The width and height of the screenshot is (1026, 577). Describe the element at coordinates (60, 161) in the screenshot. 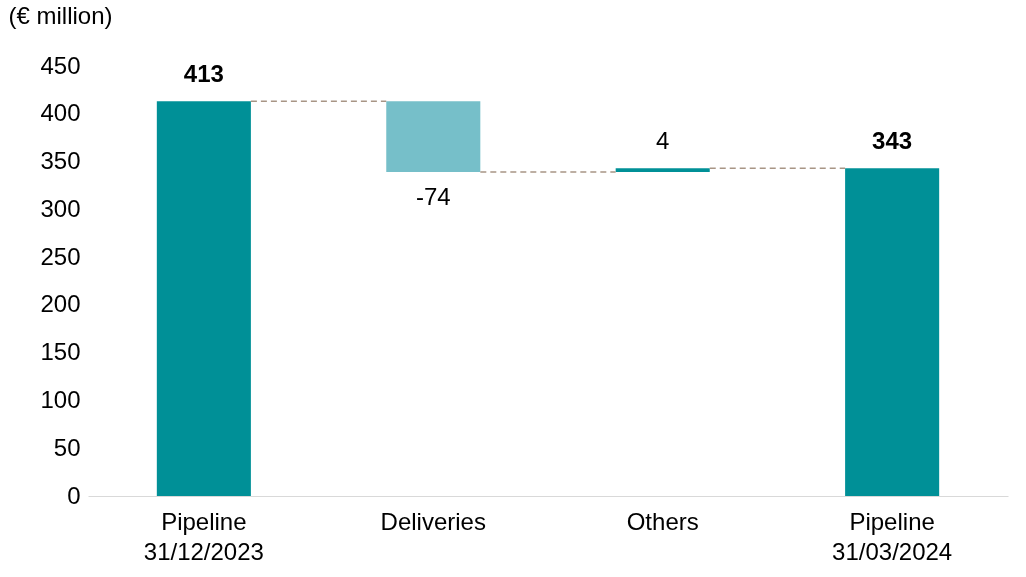

I see `y-tick-label: 350` at that location.